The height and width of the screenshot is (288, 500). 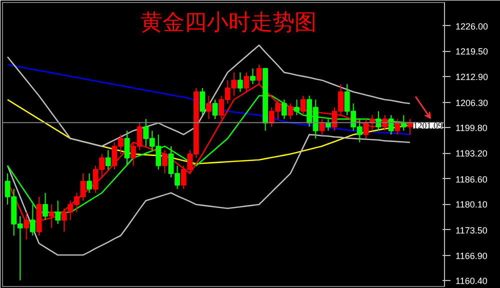 What do you see at coordinates (472, 77) in the screenshot?
I see `y-tick-label: 1212.90` at bounding box center [472, 77].